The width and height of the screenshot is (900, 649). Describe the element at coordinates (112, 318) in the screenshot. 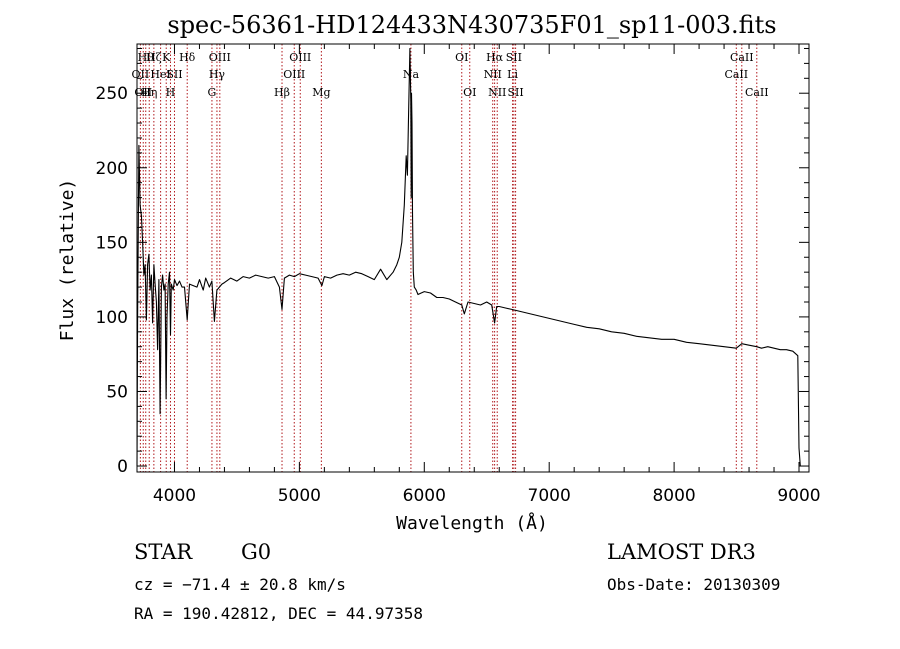

I see `y-tick-label: 100` at that location.